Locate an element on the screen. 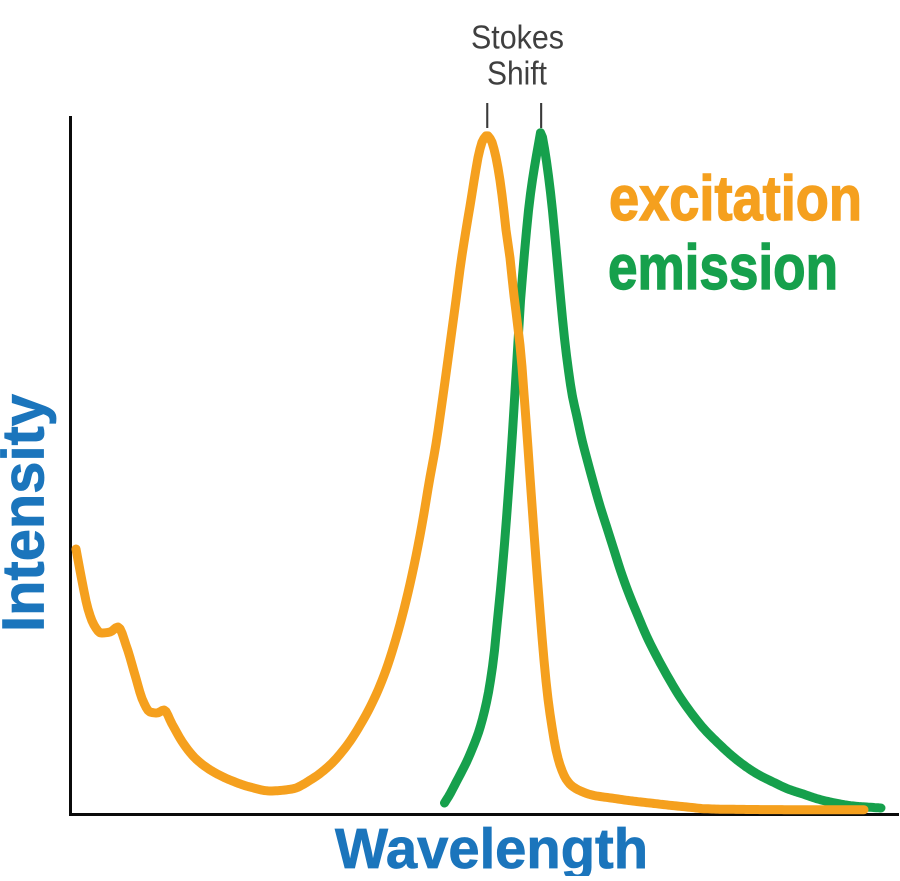 Image resolution: width=900 pixels, height=881 pixels. svg-text: emission is located at coordinates (723, 268).